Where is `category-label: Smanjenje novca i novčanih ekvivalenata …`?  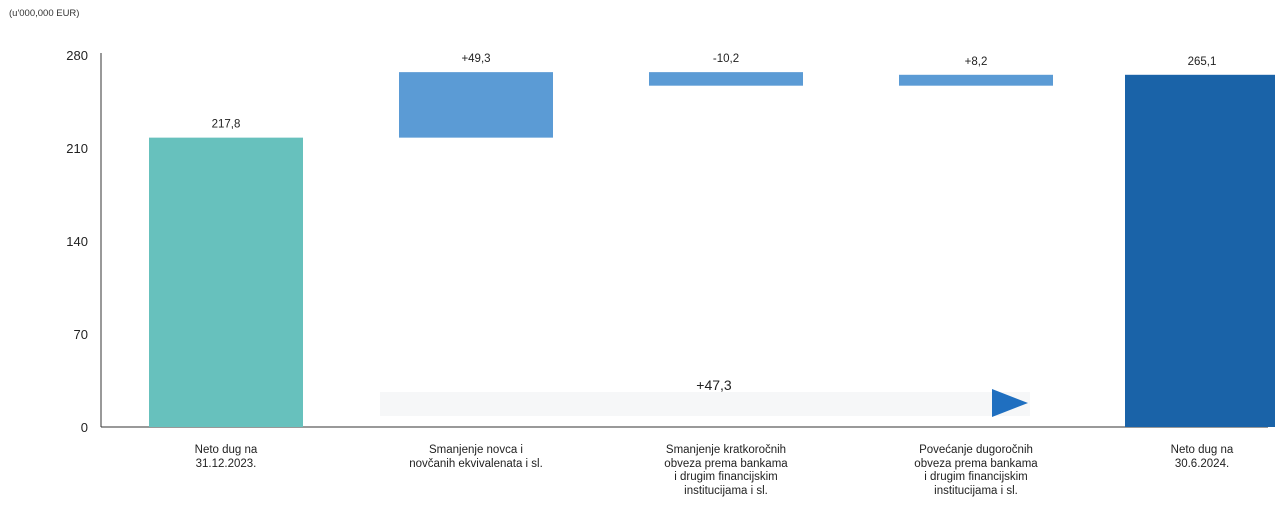
category-label: Smanjenje novca i novčanih ekvivalenata … is located at coordinates (476, 457).